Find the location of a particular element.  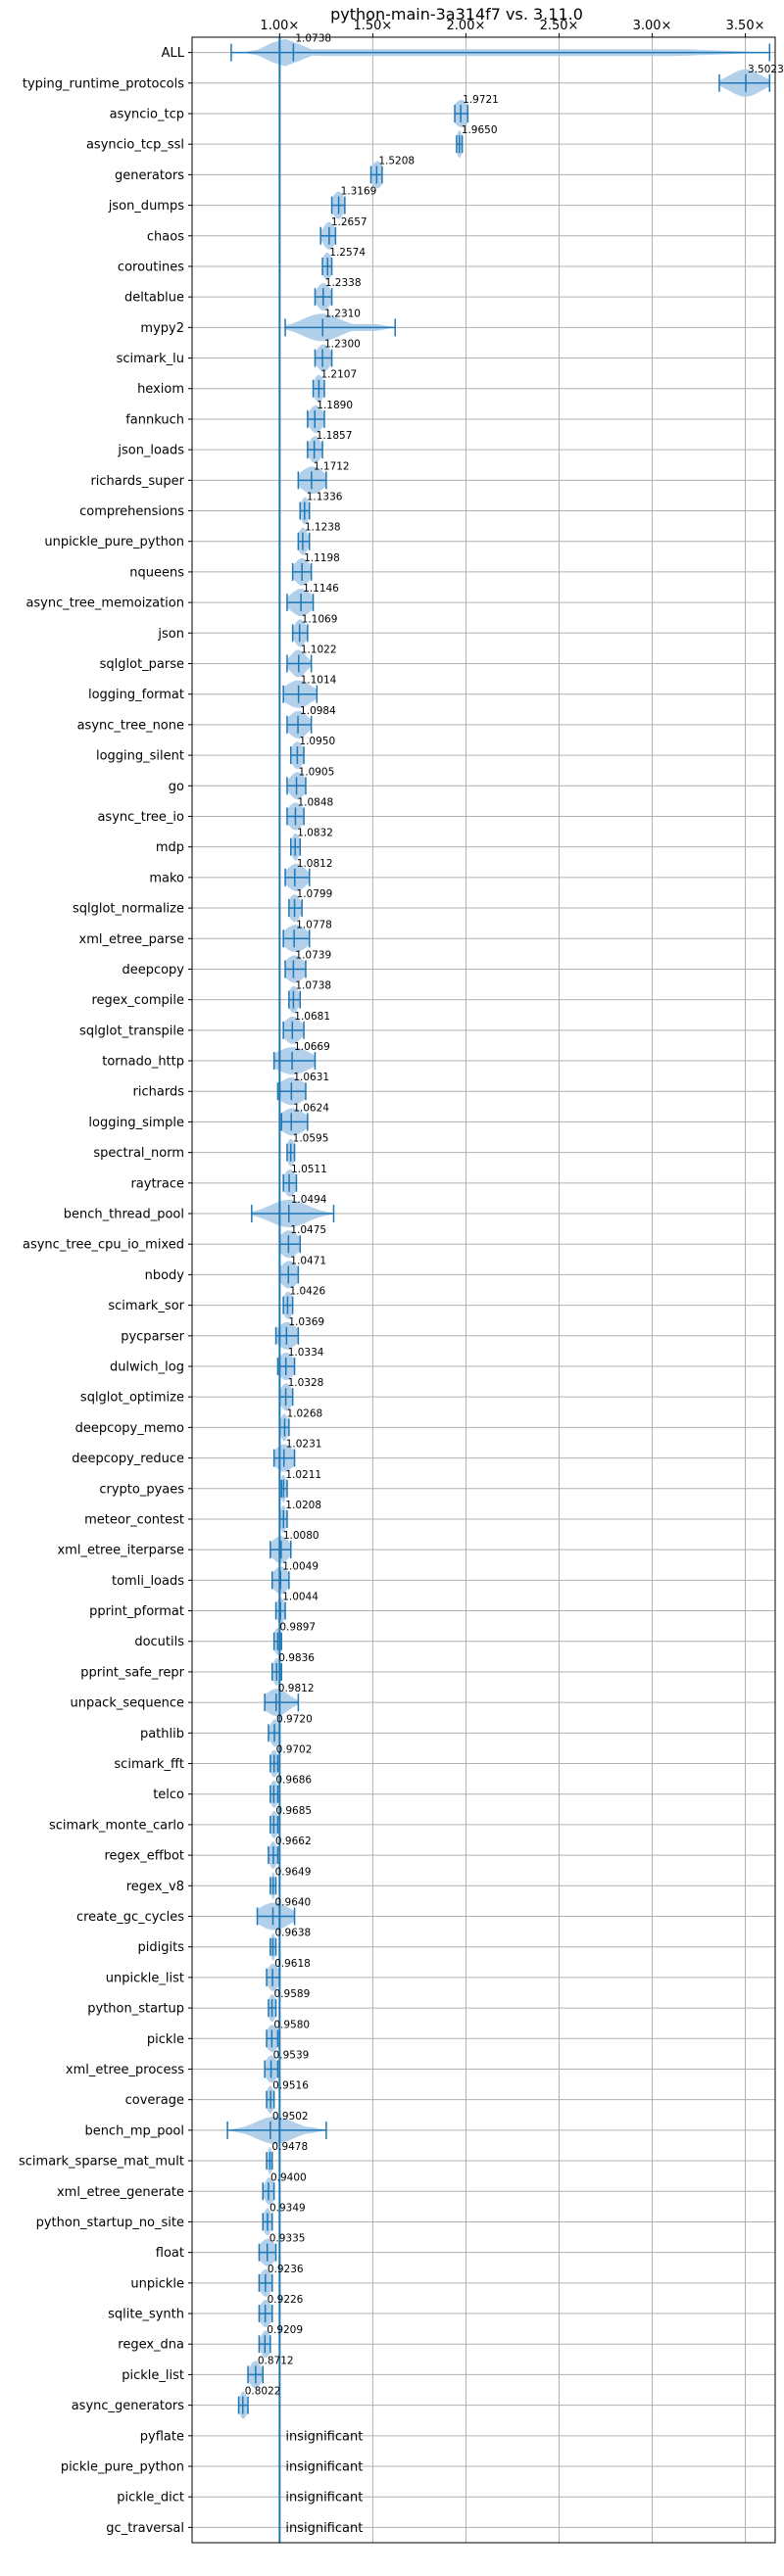

benchmark-name-label: pyflate is located at coordinates (162, 2436).